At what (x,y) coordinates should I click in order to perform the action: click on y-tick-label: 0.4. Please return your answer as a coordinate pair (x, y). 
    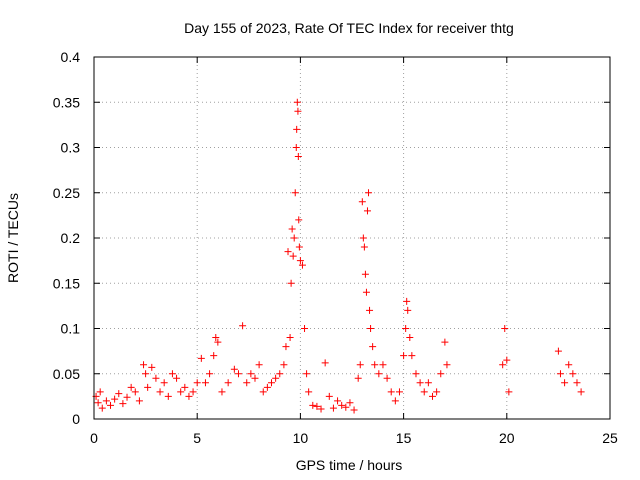
    Looking at the image, I should click on (71, 57).